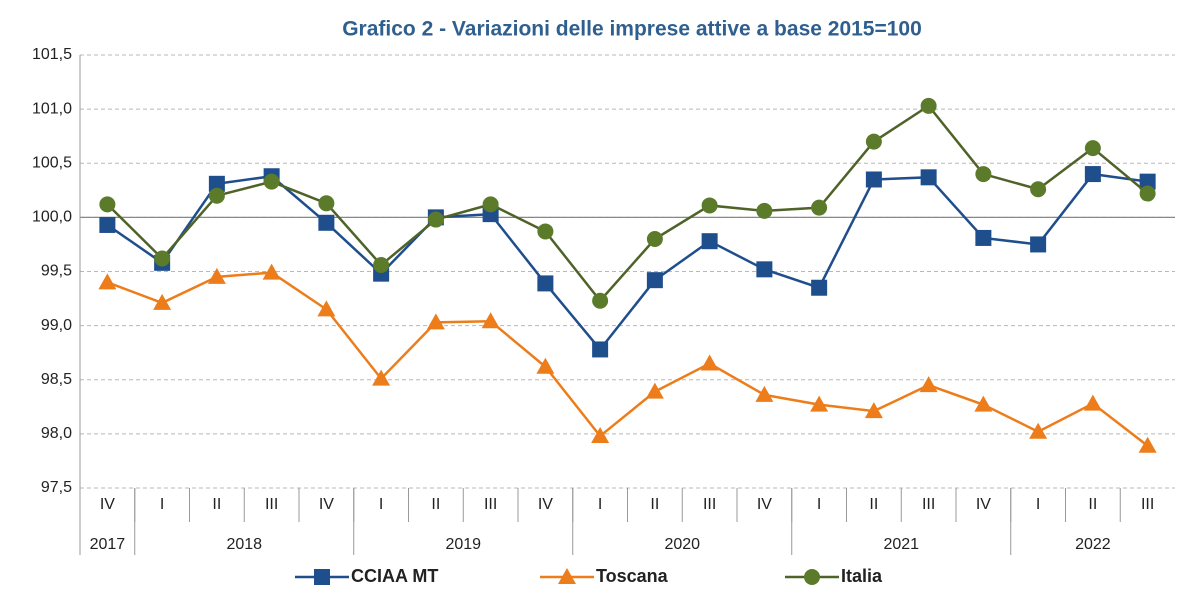 This screenshot has height=592, width=1181. I want to click on year-label: 2022, so click(1093, 544).